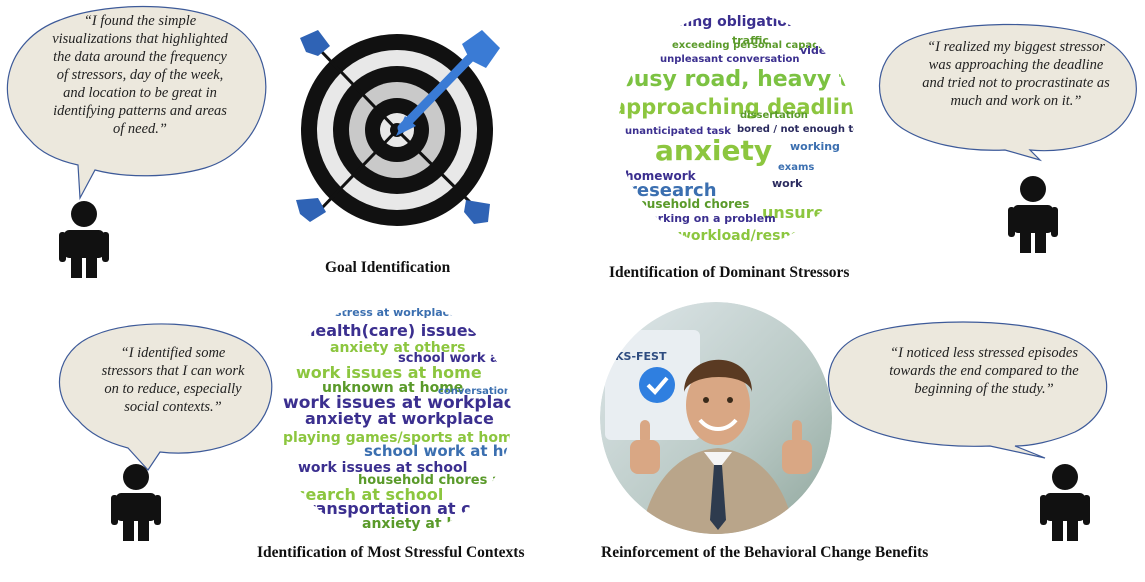 This screenshot has height=582, width=1145. Describe the element at coordinates (388, 267) in the screenshot. I see `caption-goal-identification: Goal Identification` at that location.